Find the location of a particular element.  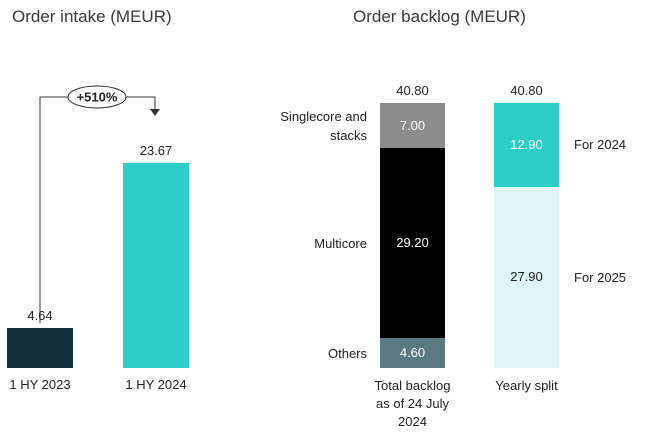

x-tick-label: 1 HY 2024 is located at coordinates (156, 384).